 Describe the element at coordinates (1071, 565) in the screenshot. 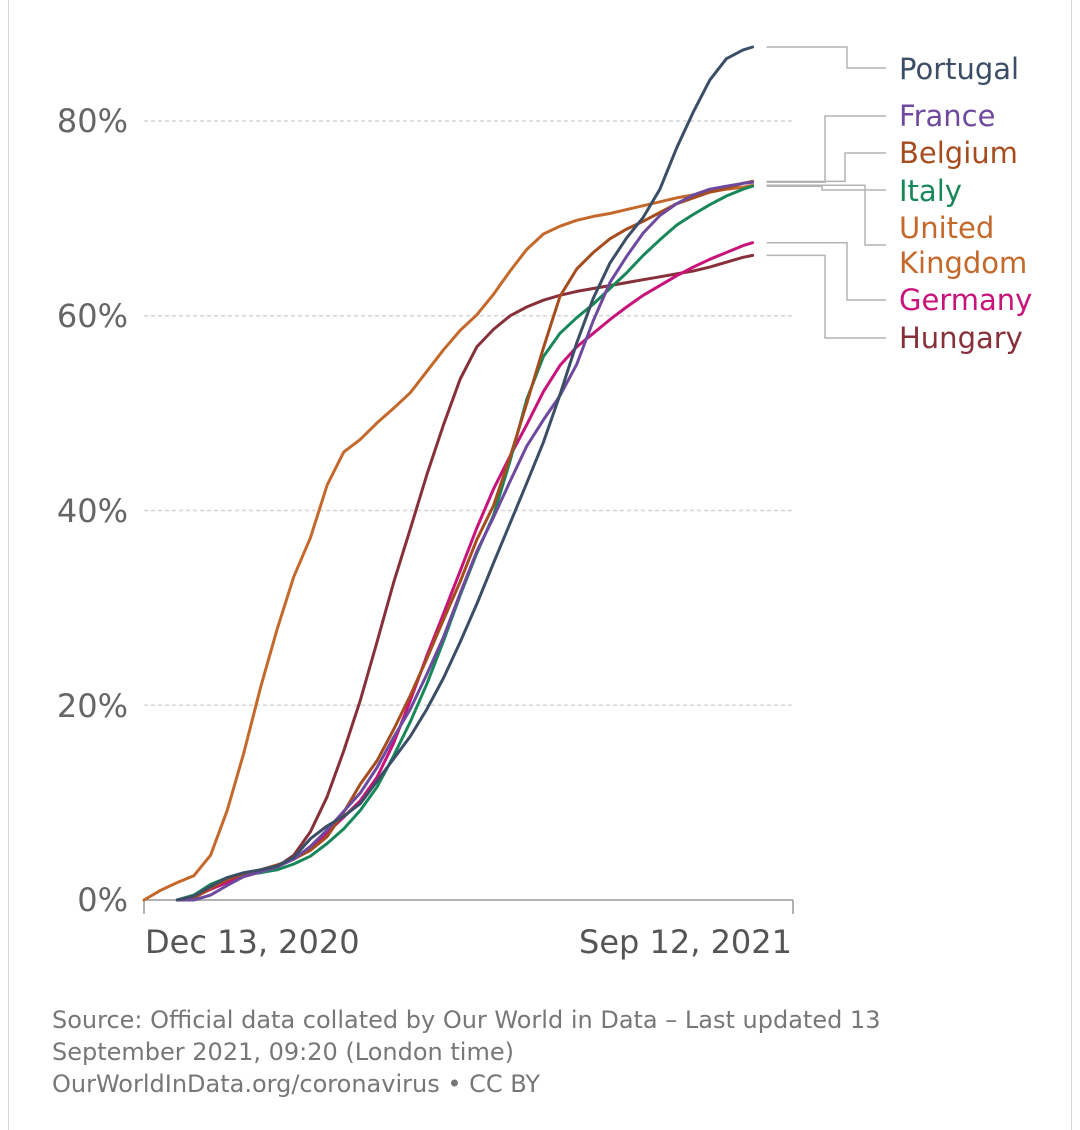

I see `frame-border-right` at that location.